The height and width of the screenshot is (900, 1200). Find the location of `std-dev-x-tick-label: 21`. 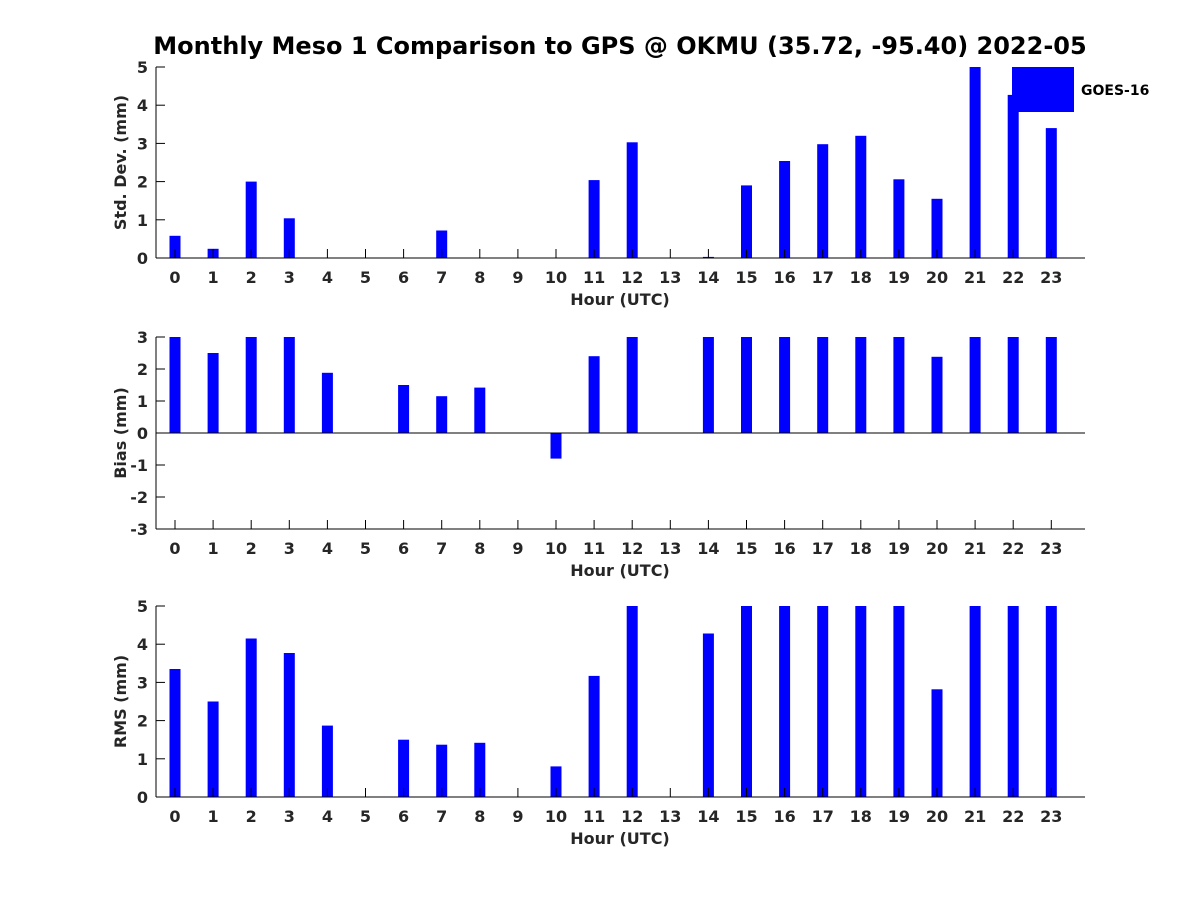

std-dev-x-tick-label: 21 is located at coordinates (975, 277).